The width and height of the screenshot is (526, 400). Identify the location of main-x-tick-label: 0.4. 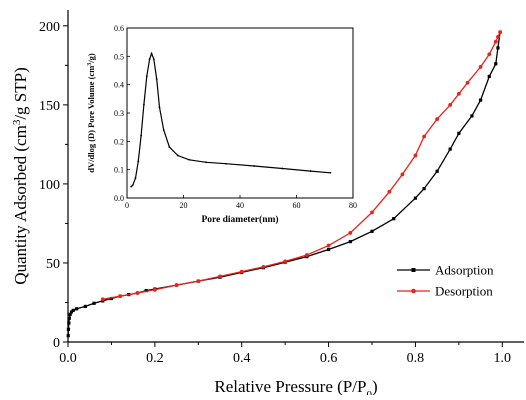
(242, 358).